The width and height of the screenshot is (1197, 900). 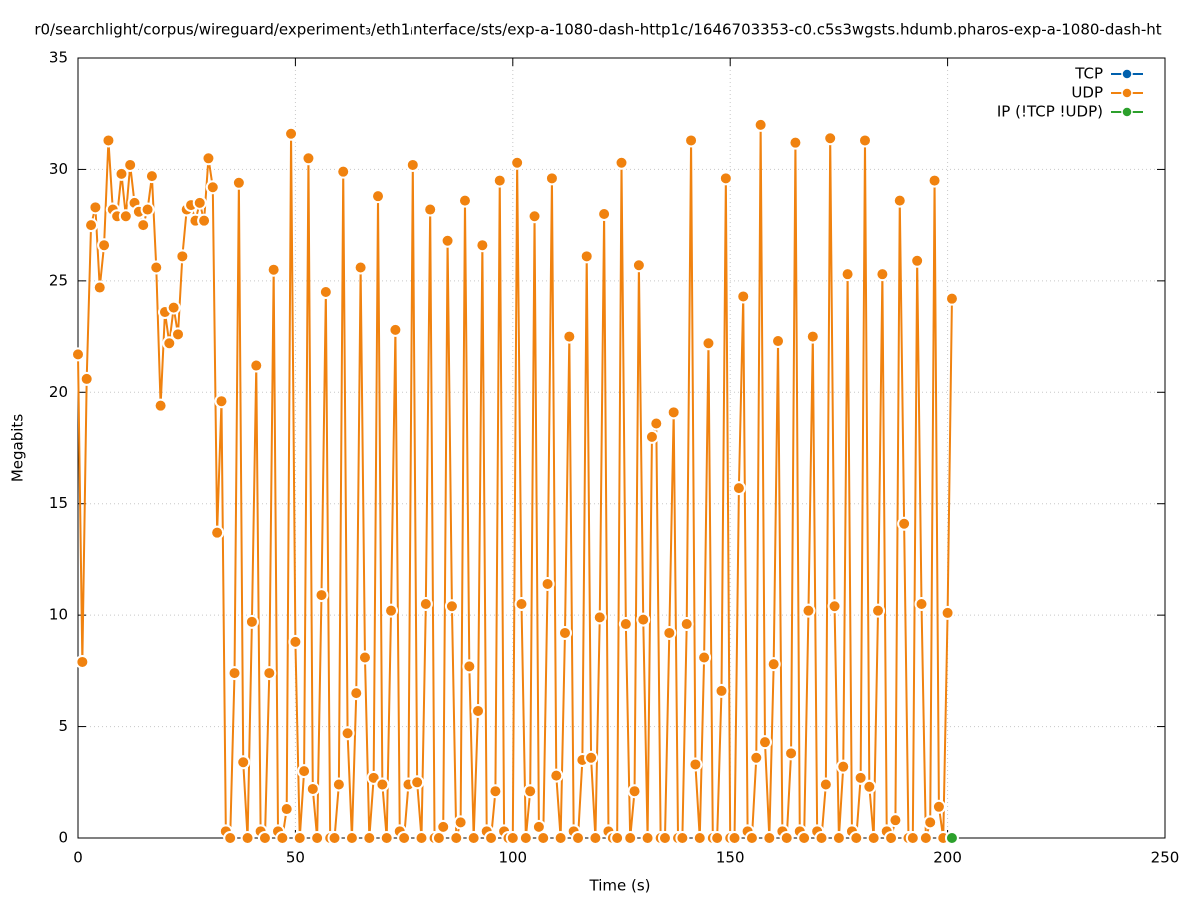 I want to click on legend-label: TCP, so click(x=1088, y=74).